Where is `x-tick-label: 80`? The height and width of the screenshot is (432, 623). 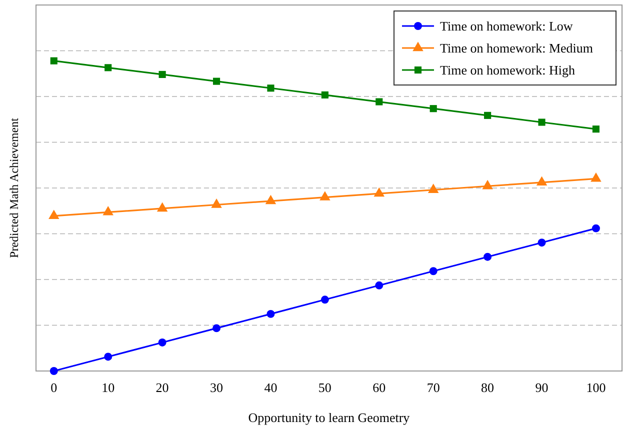 x-tick-label: 80 is located at coordinates (487, 388).